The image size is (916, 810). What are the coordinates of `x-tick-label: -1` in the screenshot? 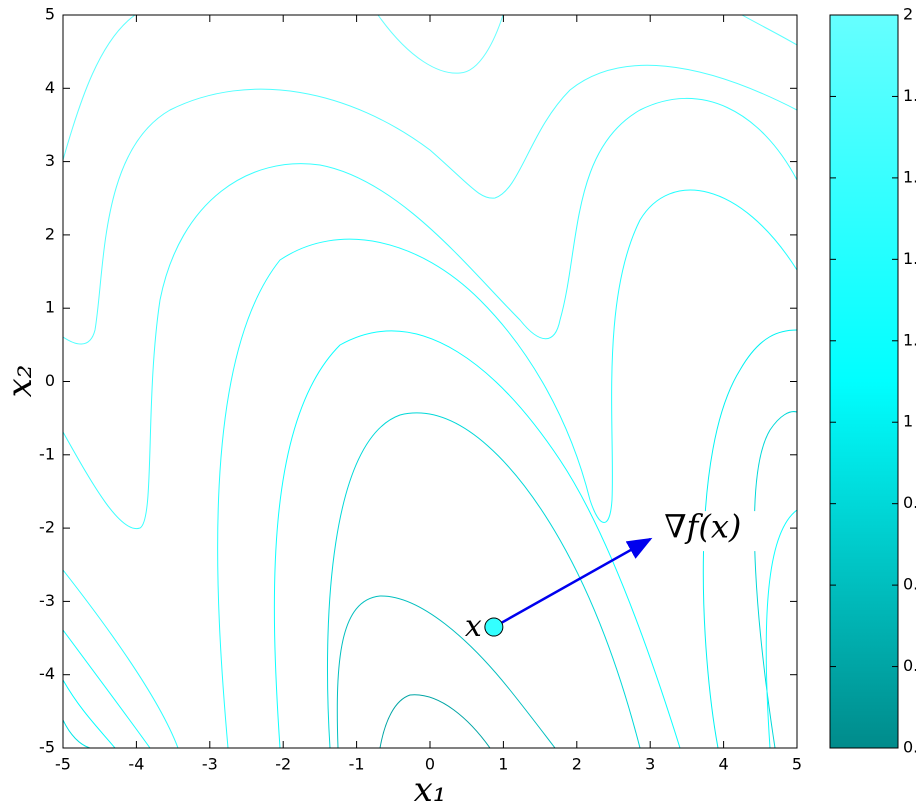 It's located at (357, 764).